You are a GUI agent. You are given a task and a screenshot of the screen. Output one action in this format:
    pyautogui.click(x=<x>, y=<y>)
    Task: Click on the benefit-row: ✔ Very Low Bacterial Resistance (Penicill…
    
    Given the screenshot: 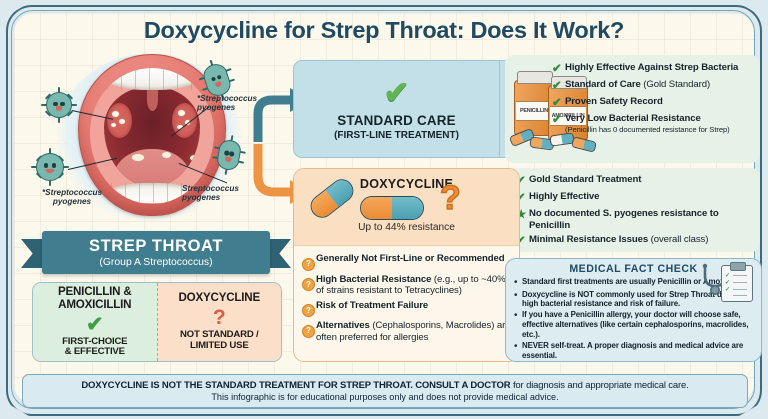 What is the action you would take?
    pyautogui.click(x=654, y=124)
    